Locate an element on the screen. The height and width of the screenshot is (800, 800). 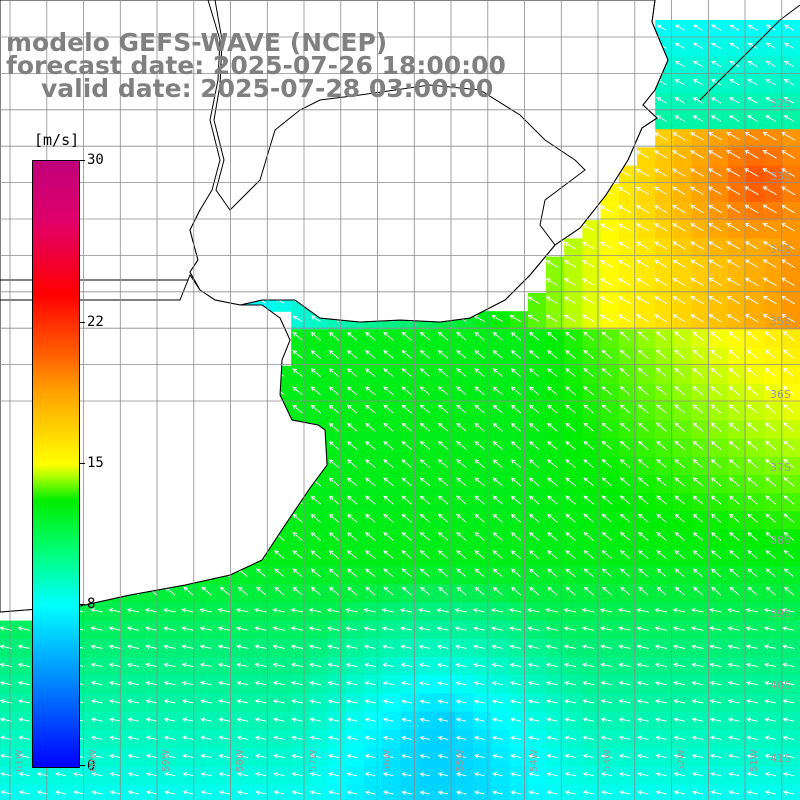
color-scale-tick-label: 30 is located at coordinates (95, 160).